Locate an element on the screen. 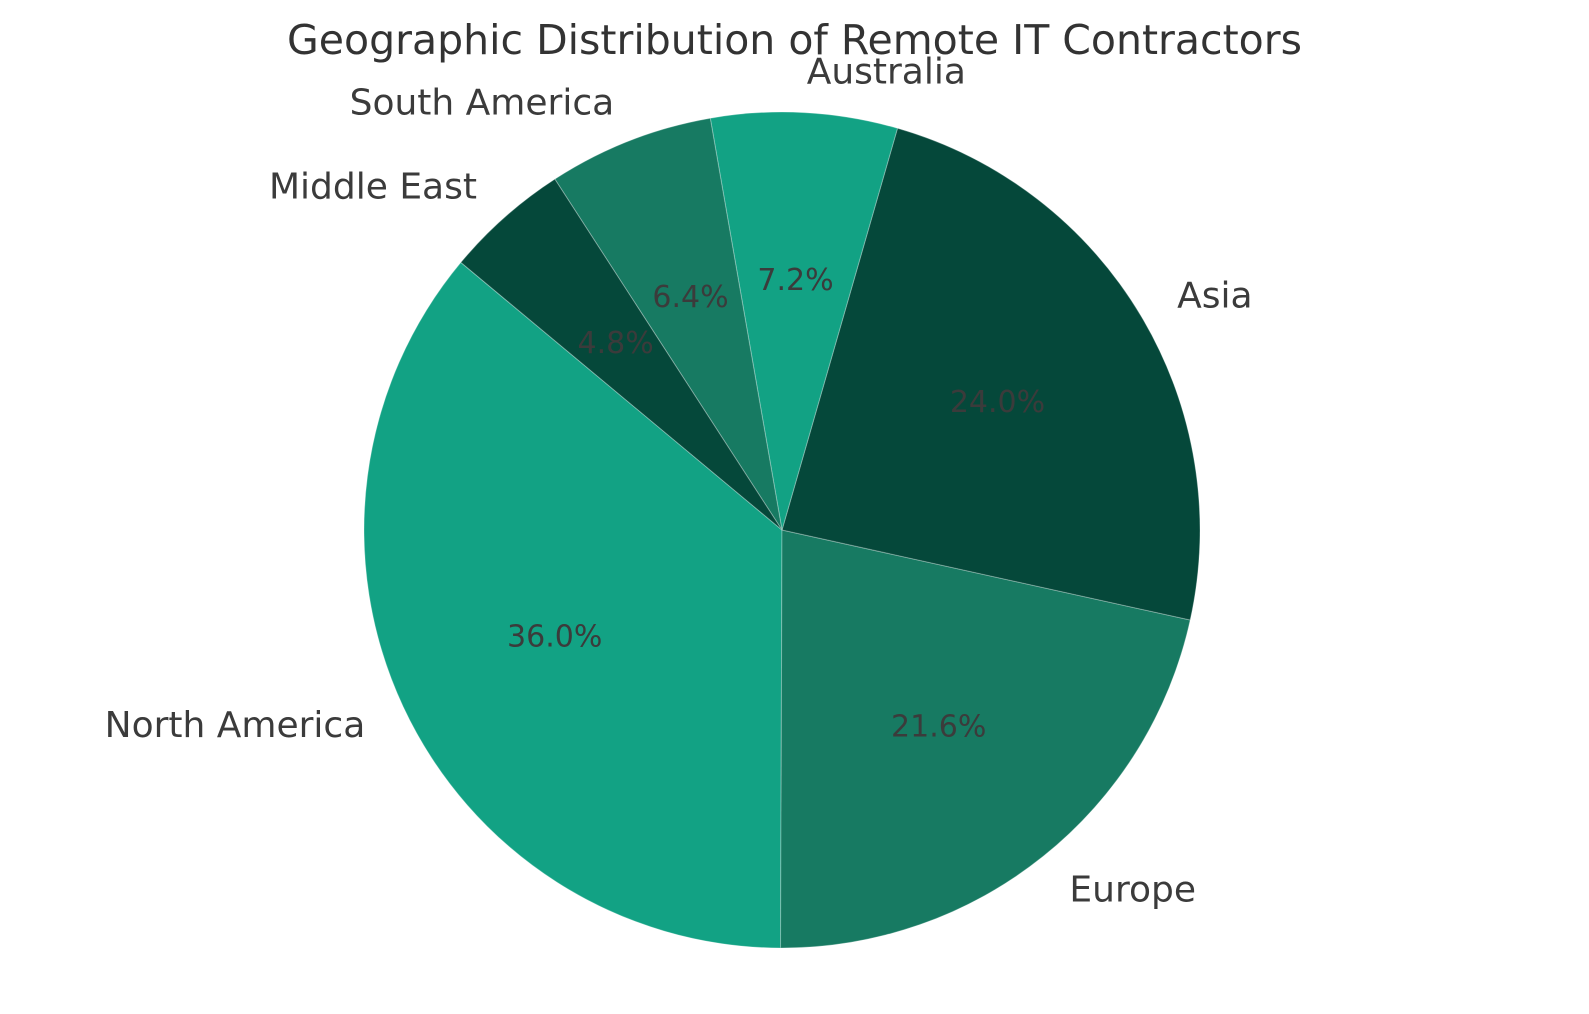  pie-slice-australia is located at coordinates (804, 321).